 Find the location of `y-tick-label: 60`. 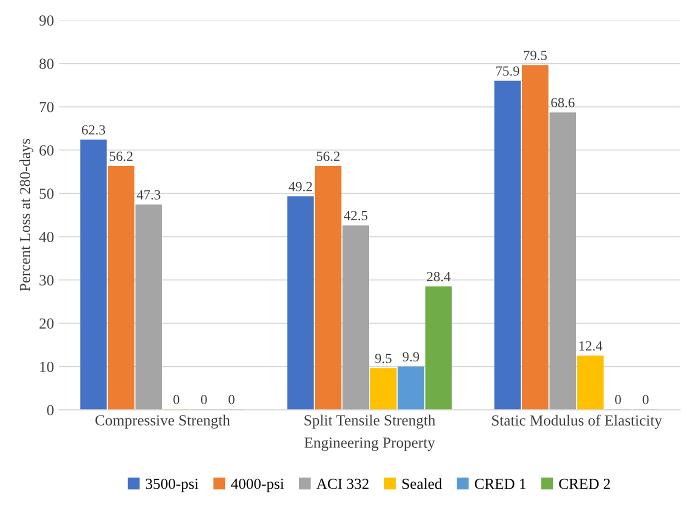

y-tick-label: 60 is located at coordinates (47, 150).